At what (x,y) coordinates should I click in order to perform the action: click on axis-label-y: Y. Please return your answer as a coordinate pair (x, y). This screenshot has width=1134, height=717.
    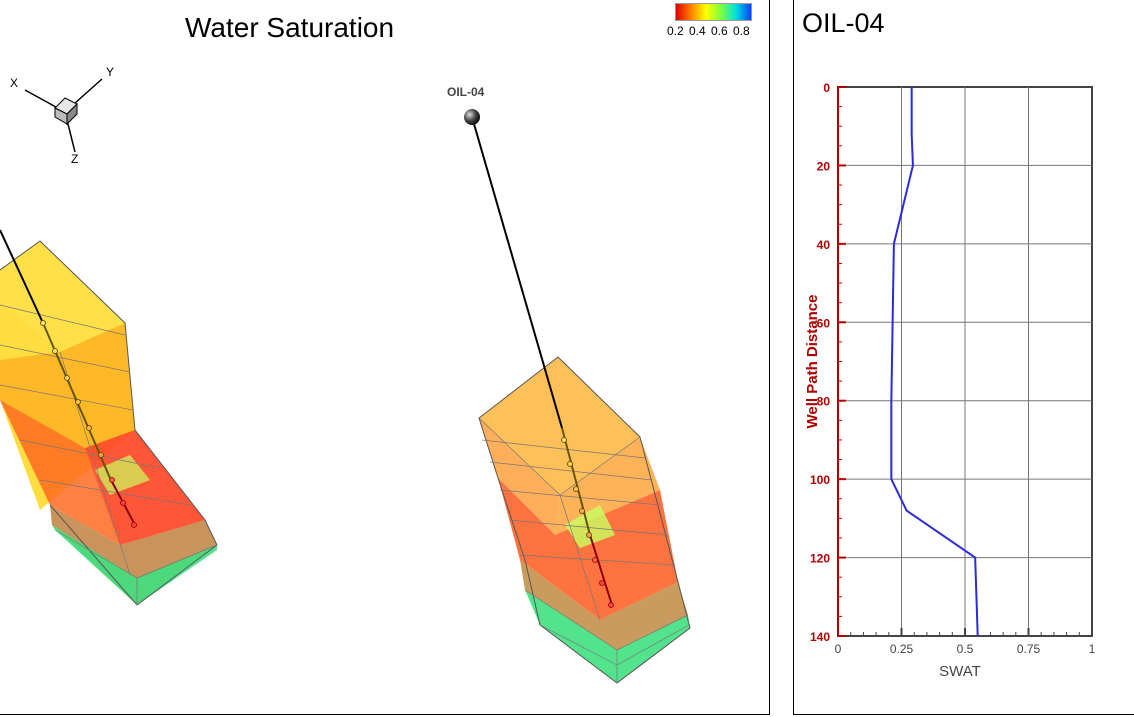
    Looking at the image, I should click on (110, 72).